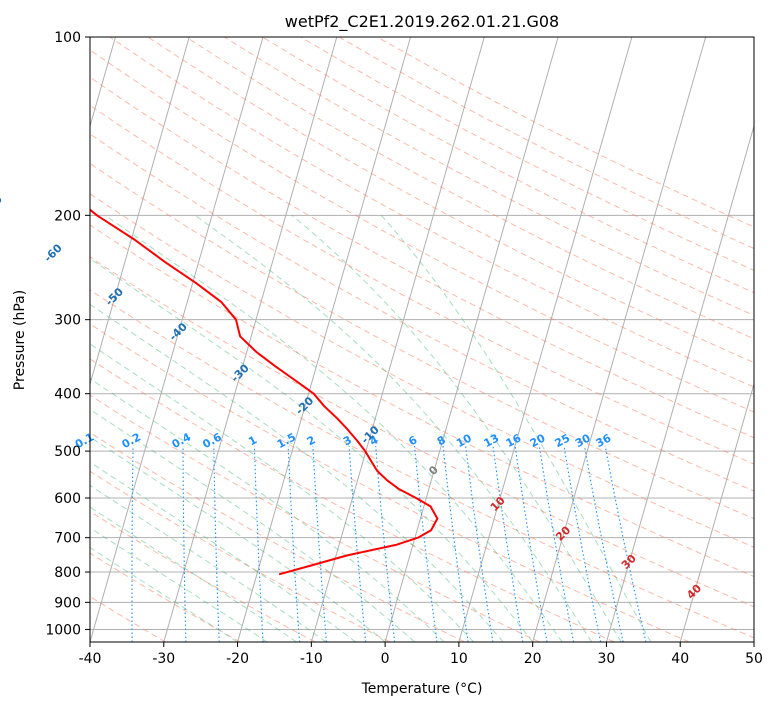 The image size is (775, 708). Describe the element at coordinates (459, 659) in the screenshot. I see `x-tick-label: 10` at that location.